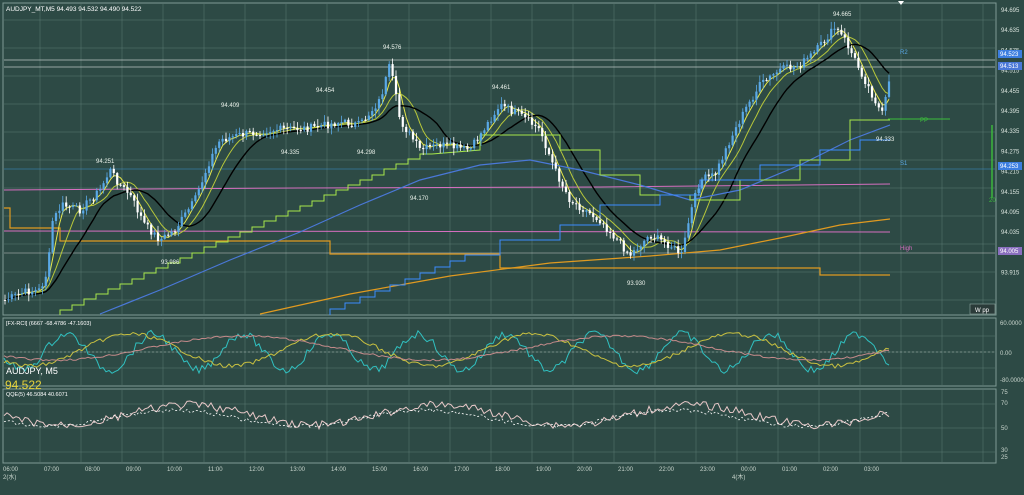 This screenshot has width=1024, height=495. What do you see at coordinates (1010, 173) in the screenshot?
I see `price-axis-label: 94.215` at bounding box center [1010, 173].